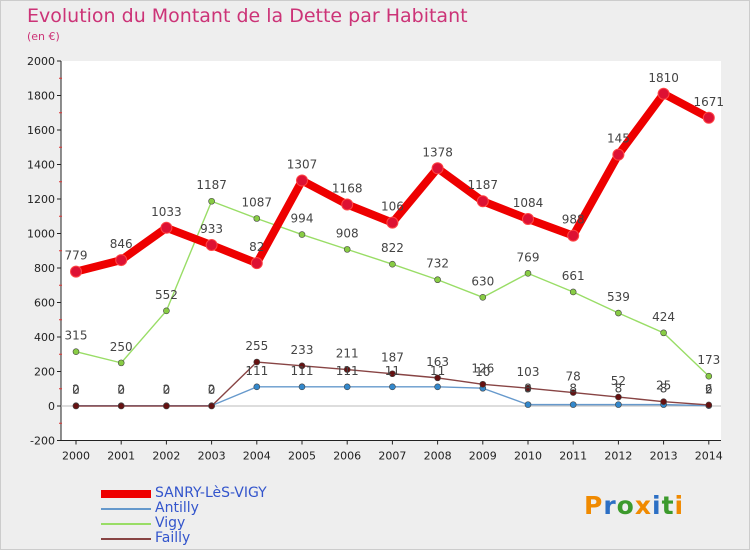  I want to click on data-label: 1810, so click(663, 78).